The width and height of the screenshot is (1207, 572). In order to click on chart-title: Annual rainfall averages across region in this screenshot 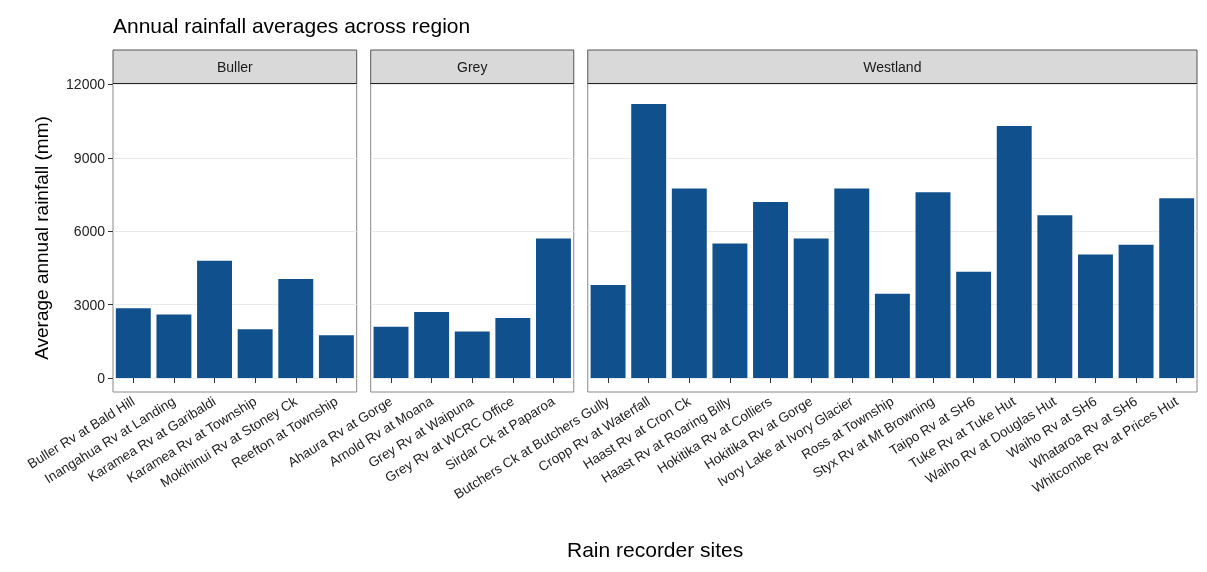, I will do `click(292, 25)`.